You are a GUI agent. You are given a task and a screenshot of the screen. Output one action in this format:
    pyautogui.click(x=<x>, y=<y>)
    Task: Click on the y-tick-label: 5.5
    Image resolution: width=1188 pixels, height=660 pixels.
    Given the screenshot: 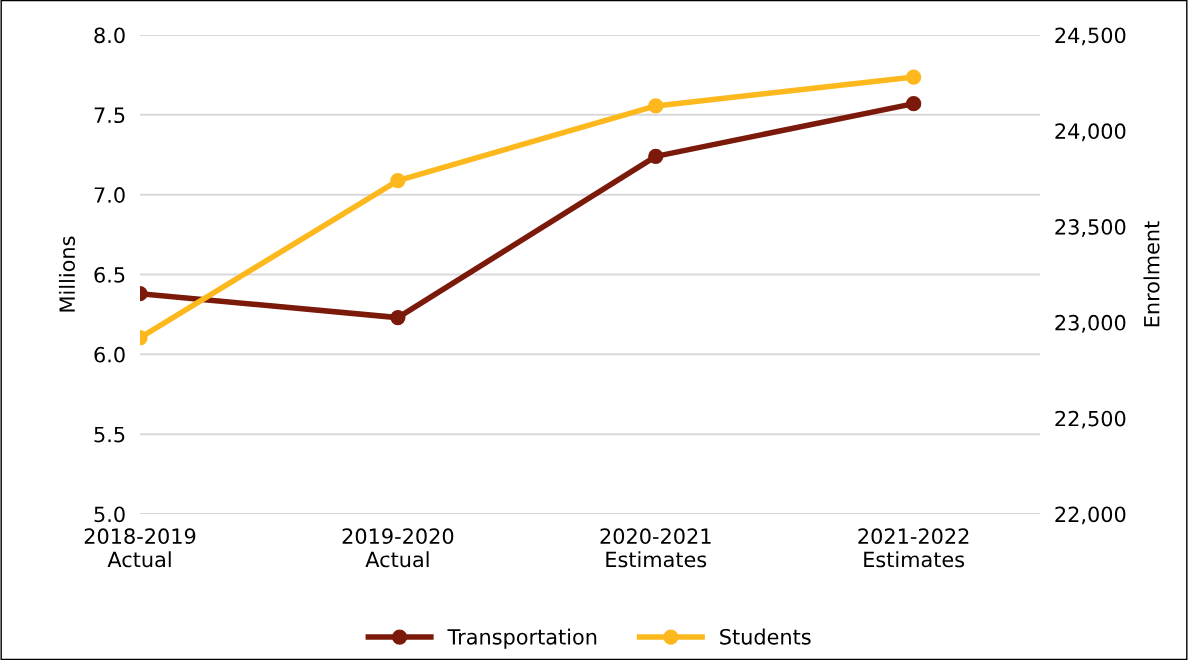 What is the action you would take?
    pyautogui.click(x=109, y=434)
    